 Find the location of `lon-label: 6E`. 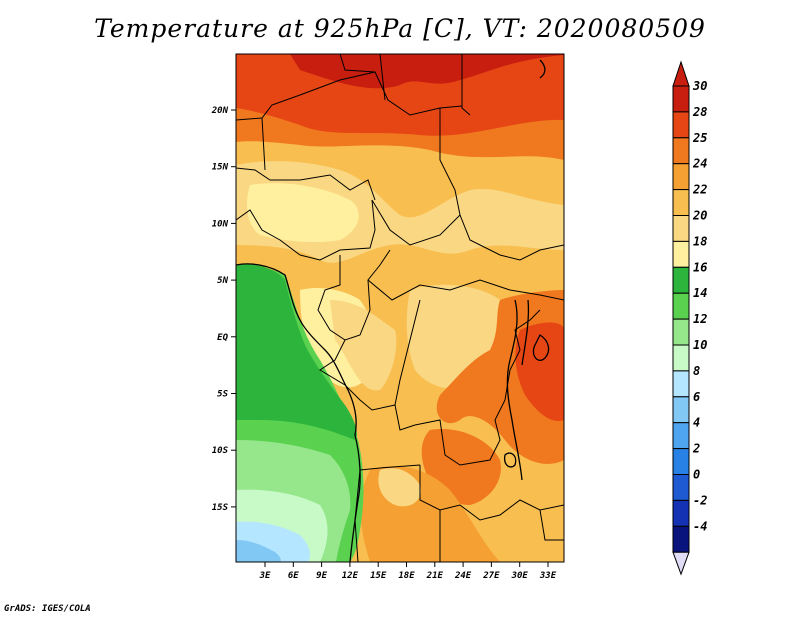

lon-label: 6E is located at coordinates (293, 576).